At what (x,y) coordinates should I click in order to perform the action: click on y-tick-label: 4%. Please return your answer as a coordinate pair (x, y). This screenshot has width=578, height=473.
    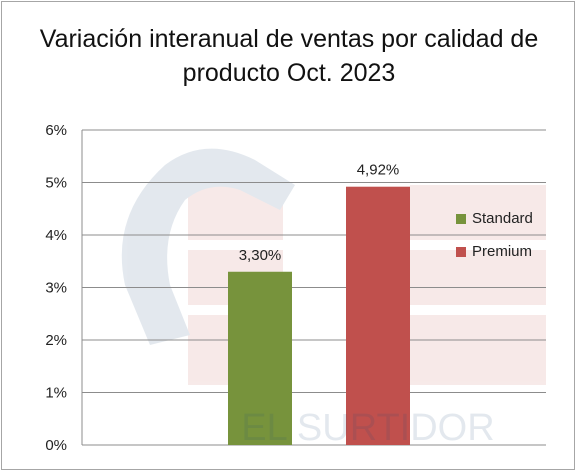
    Looking at the image, I should click on (56, 235).